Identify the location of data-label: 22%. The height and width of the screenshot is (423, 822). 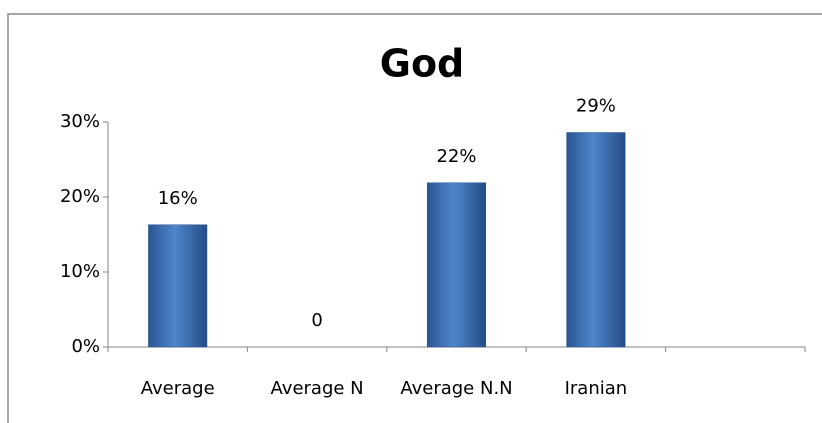
(456, 156).